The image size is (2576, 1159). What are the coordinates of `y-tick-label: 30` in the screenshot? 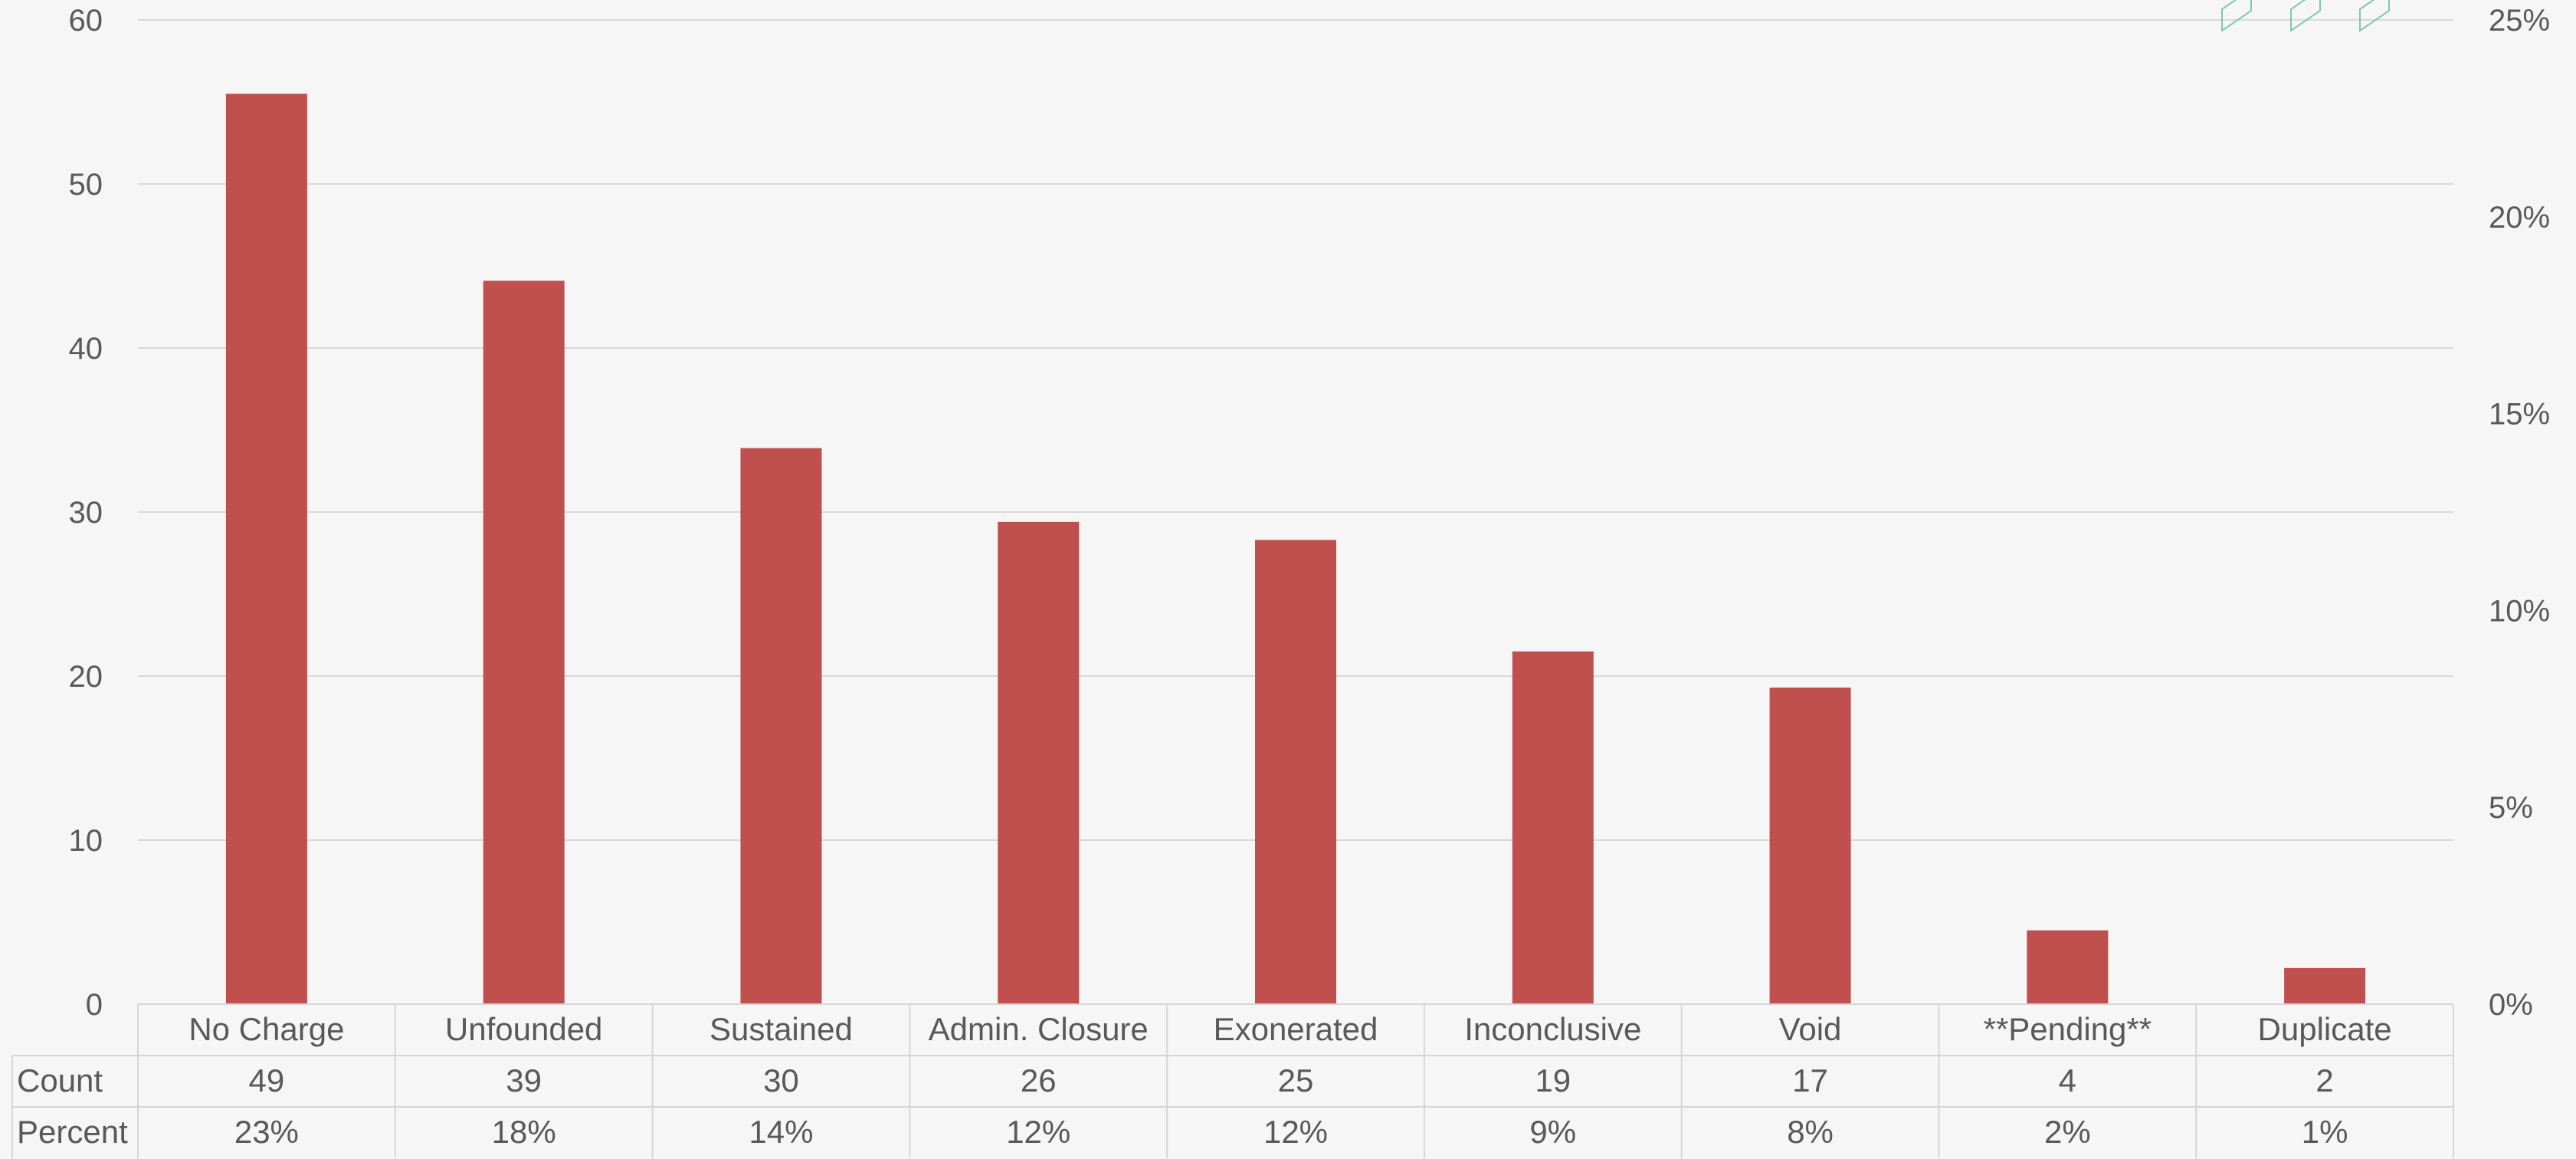 It's located at (86, 513).